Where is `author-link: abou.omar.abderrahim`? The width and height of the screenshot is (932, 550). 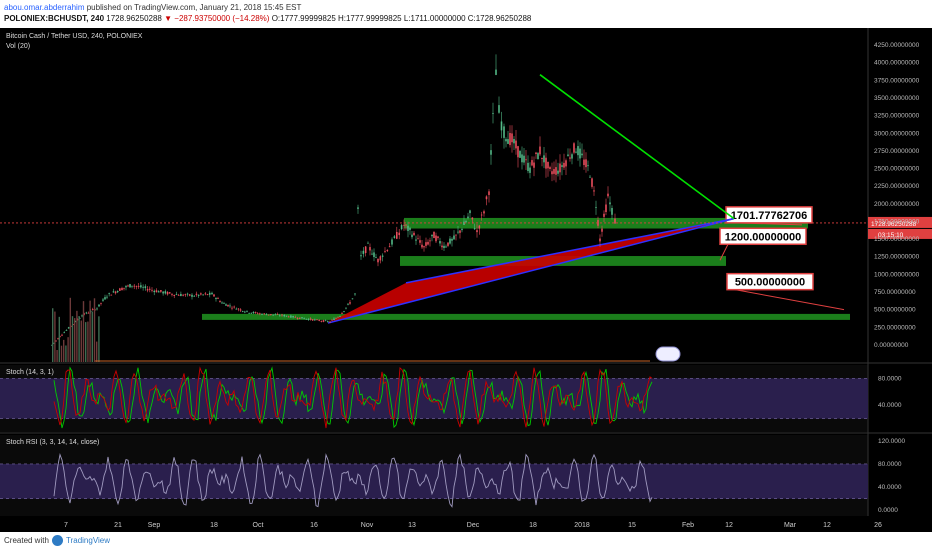
author-link: abou.omar.abderrahim is located at coordinates (44, 7).